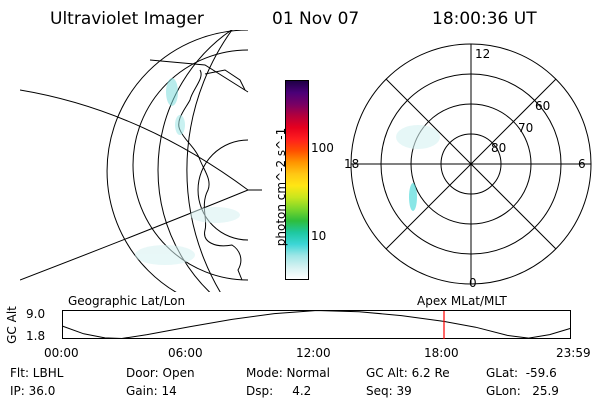 This screenshot has width=600, height=400. I want to click on colorbar, so click(297, 180).